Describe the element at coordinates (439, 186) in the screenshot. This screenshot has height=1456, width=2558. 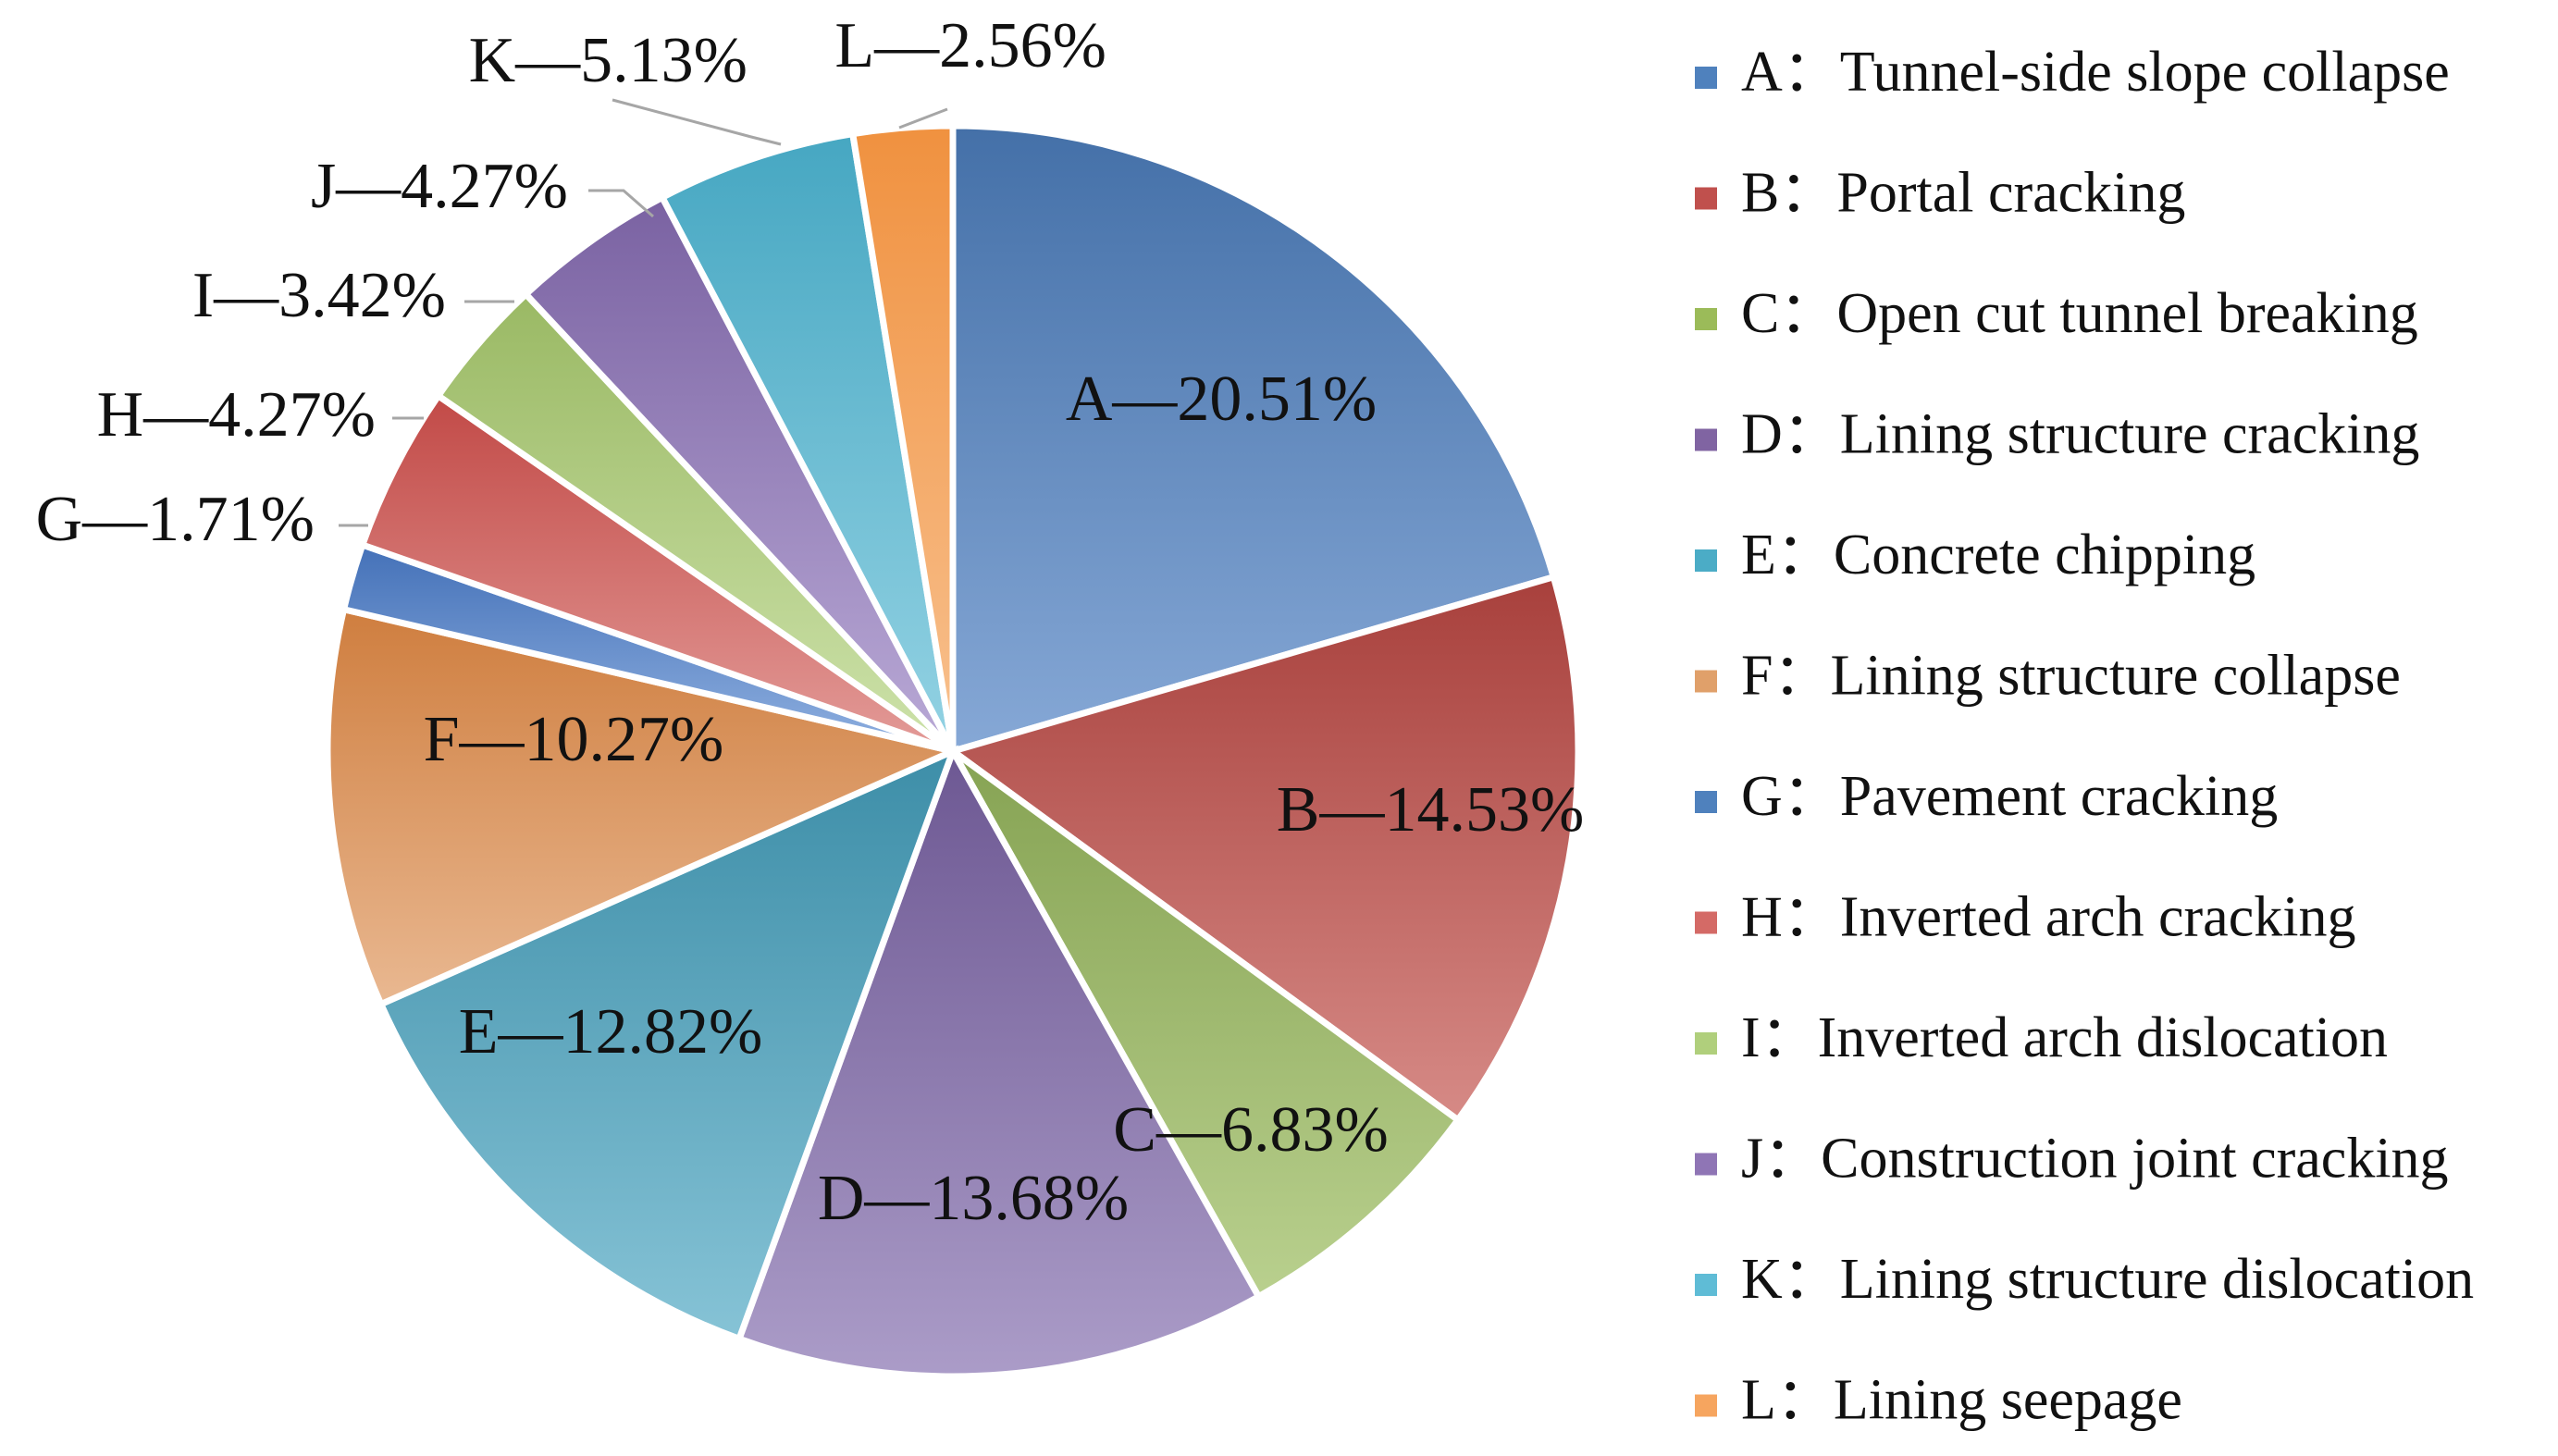
I see `slice-label-j: J—4.27%` at that location.